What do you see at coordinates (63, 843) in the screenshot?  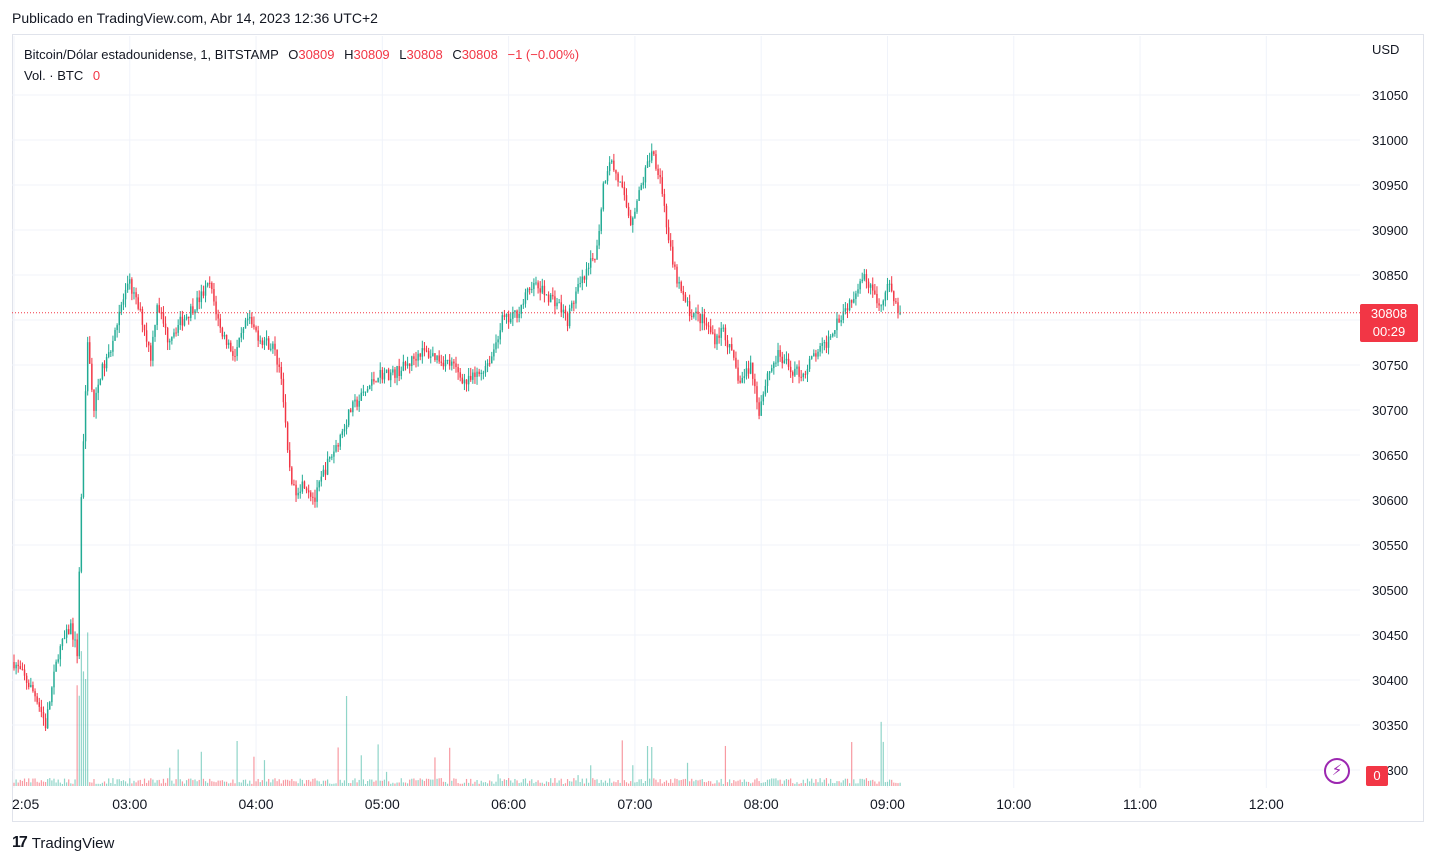 I see `footer-brand: 17 TradingView` at bounding box center [63, 843].